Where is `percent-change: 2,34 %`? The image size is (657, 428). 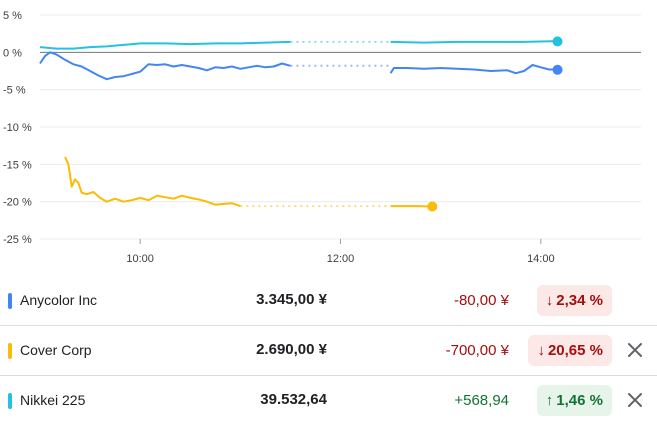
percent-change: 2,34 % is located at coordinates (579, 300).